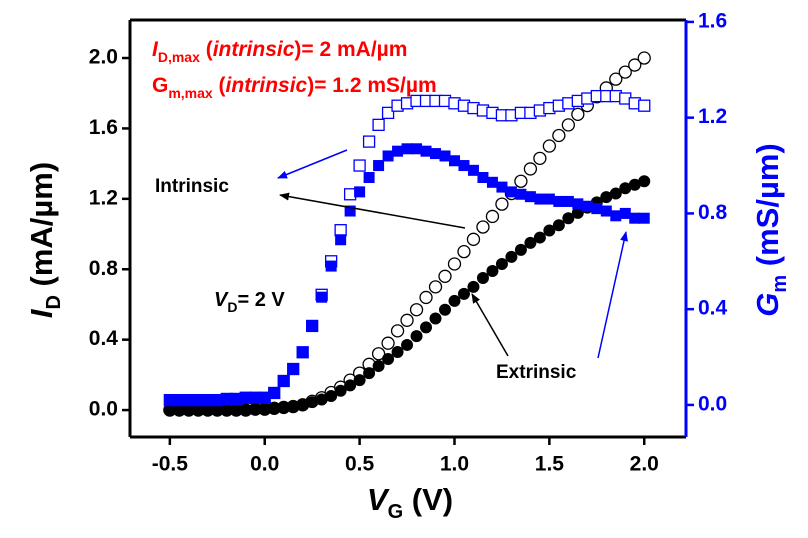 The height and width of the screenshot is (538, 808). Describe the element at coordinates (44, 240) in the screenshot. I see `y-axis-title: ID (mA/µm)` at that location.